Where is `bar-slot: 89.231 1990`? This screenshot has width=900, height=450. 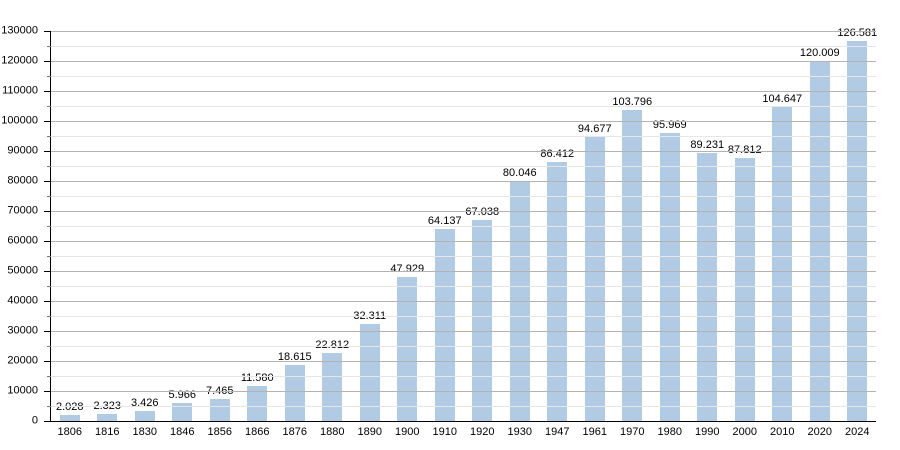 bar-slot: 89.231 1990 is located at coordinates (708, 234).